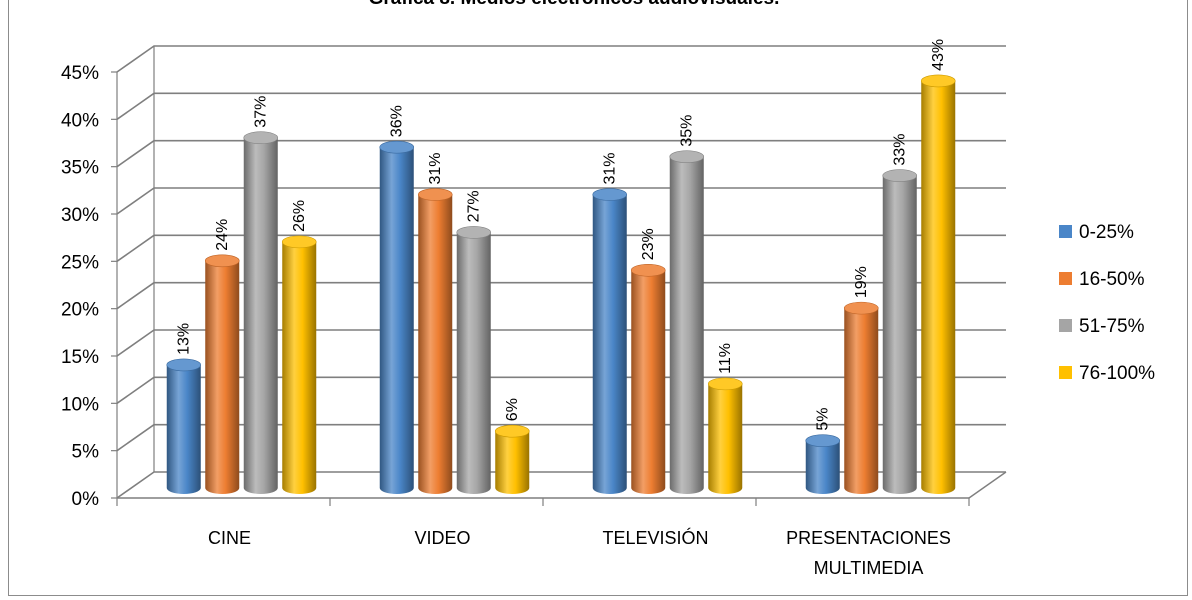  What do you see at coordinates (80, 120) in the screenshot?
I see `y-tick-label: 40%` at bounding box center [80, 120].